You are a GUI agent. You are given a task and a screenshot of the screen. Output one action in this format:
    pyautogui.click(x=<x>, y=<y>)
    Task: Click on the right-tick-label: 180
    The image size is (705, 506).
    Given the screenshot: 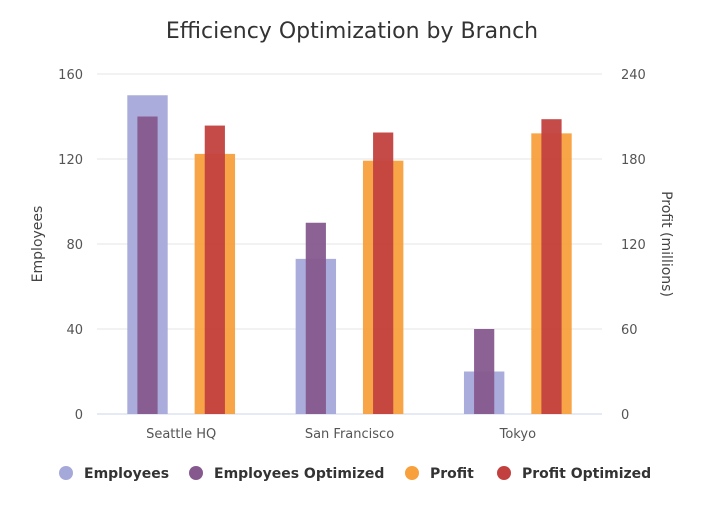 What is the action you would take?
    pyautogui.click(x=633, y=160)
    